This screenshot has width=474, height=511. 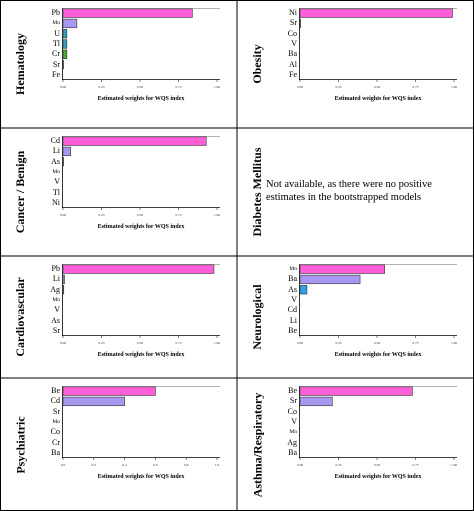 What do you see at coordinates (63, 465) in the screenshot?
I see `x-tick-label: 0.0` at bounding box center [63, 465].